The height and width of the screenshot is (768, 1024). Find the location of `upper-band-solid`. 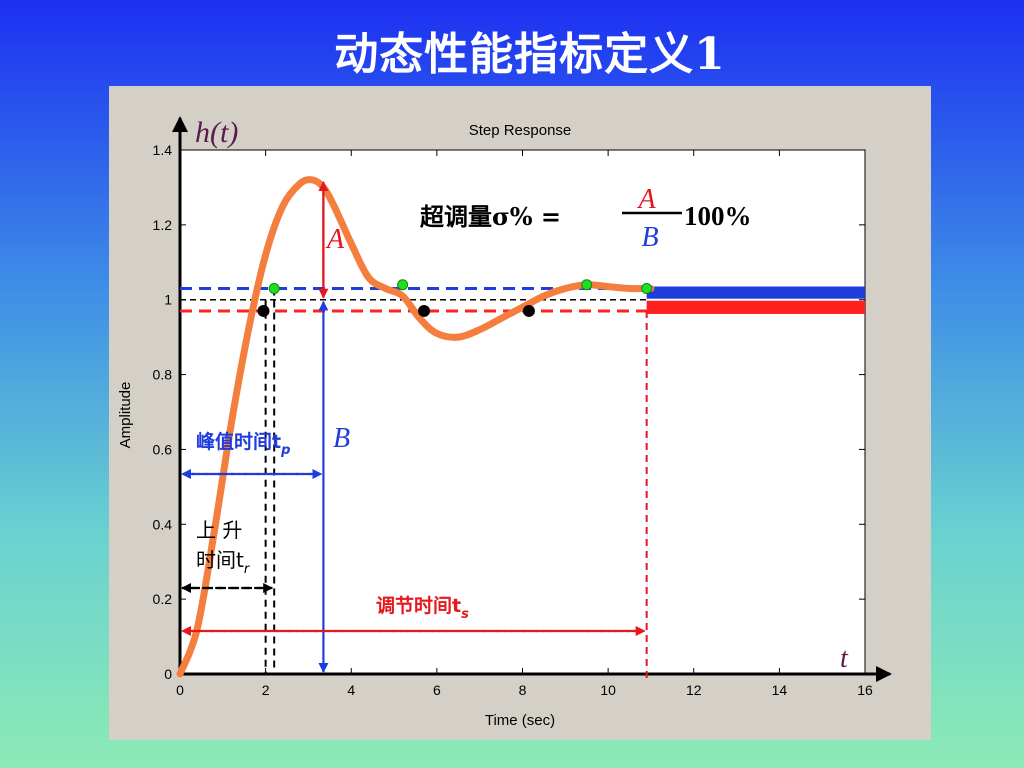

upper-band-solid is located at coordinates (755, 292).